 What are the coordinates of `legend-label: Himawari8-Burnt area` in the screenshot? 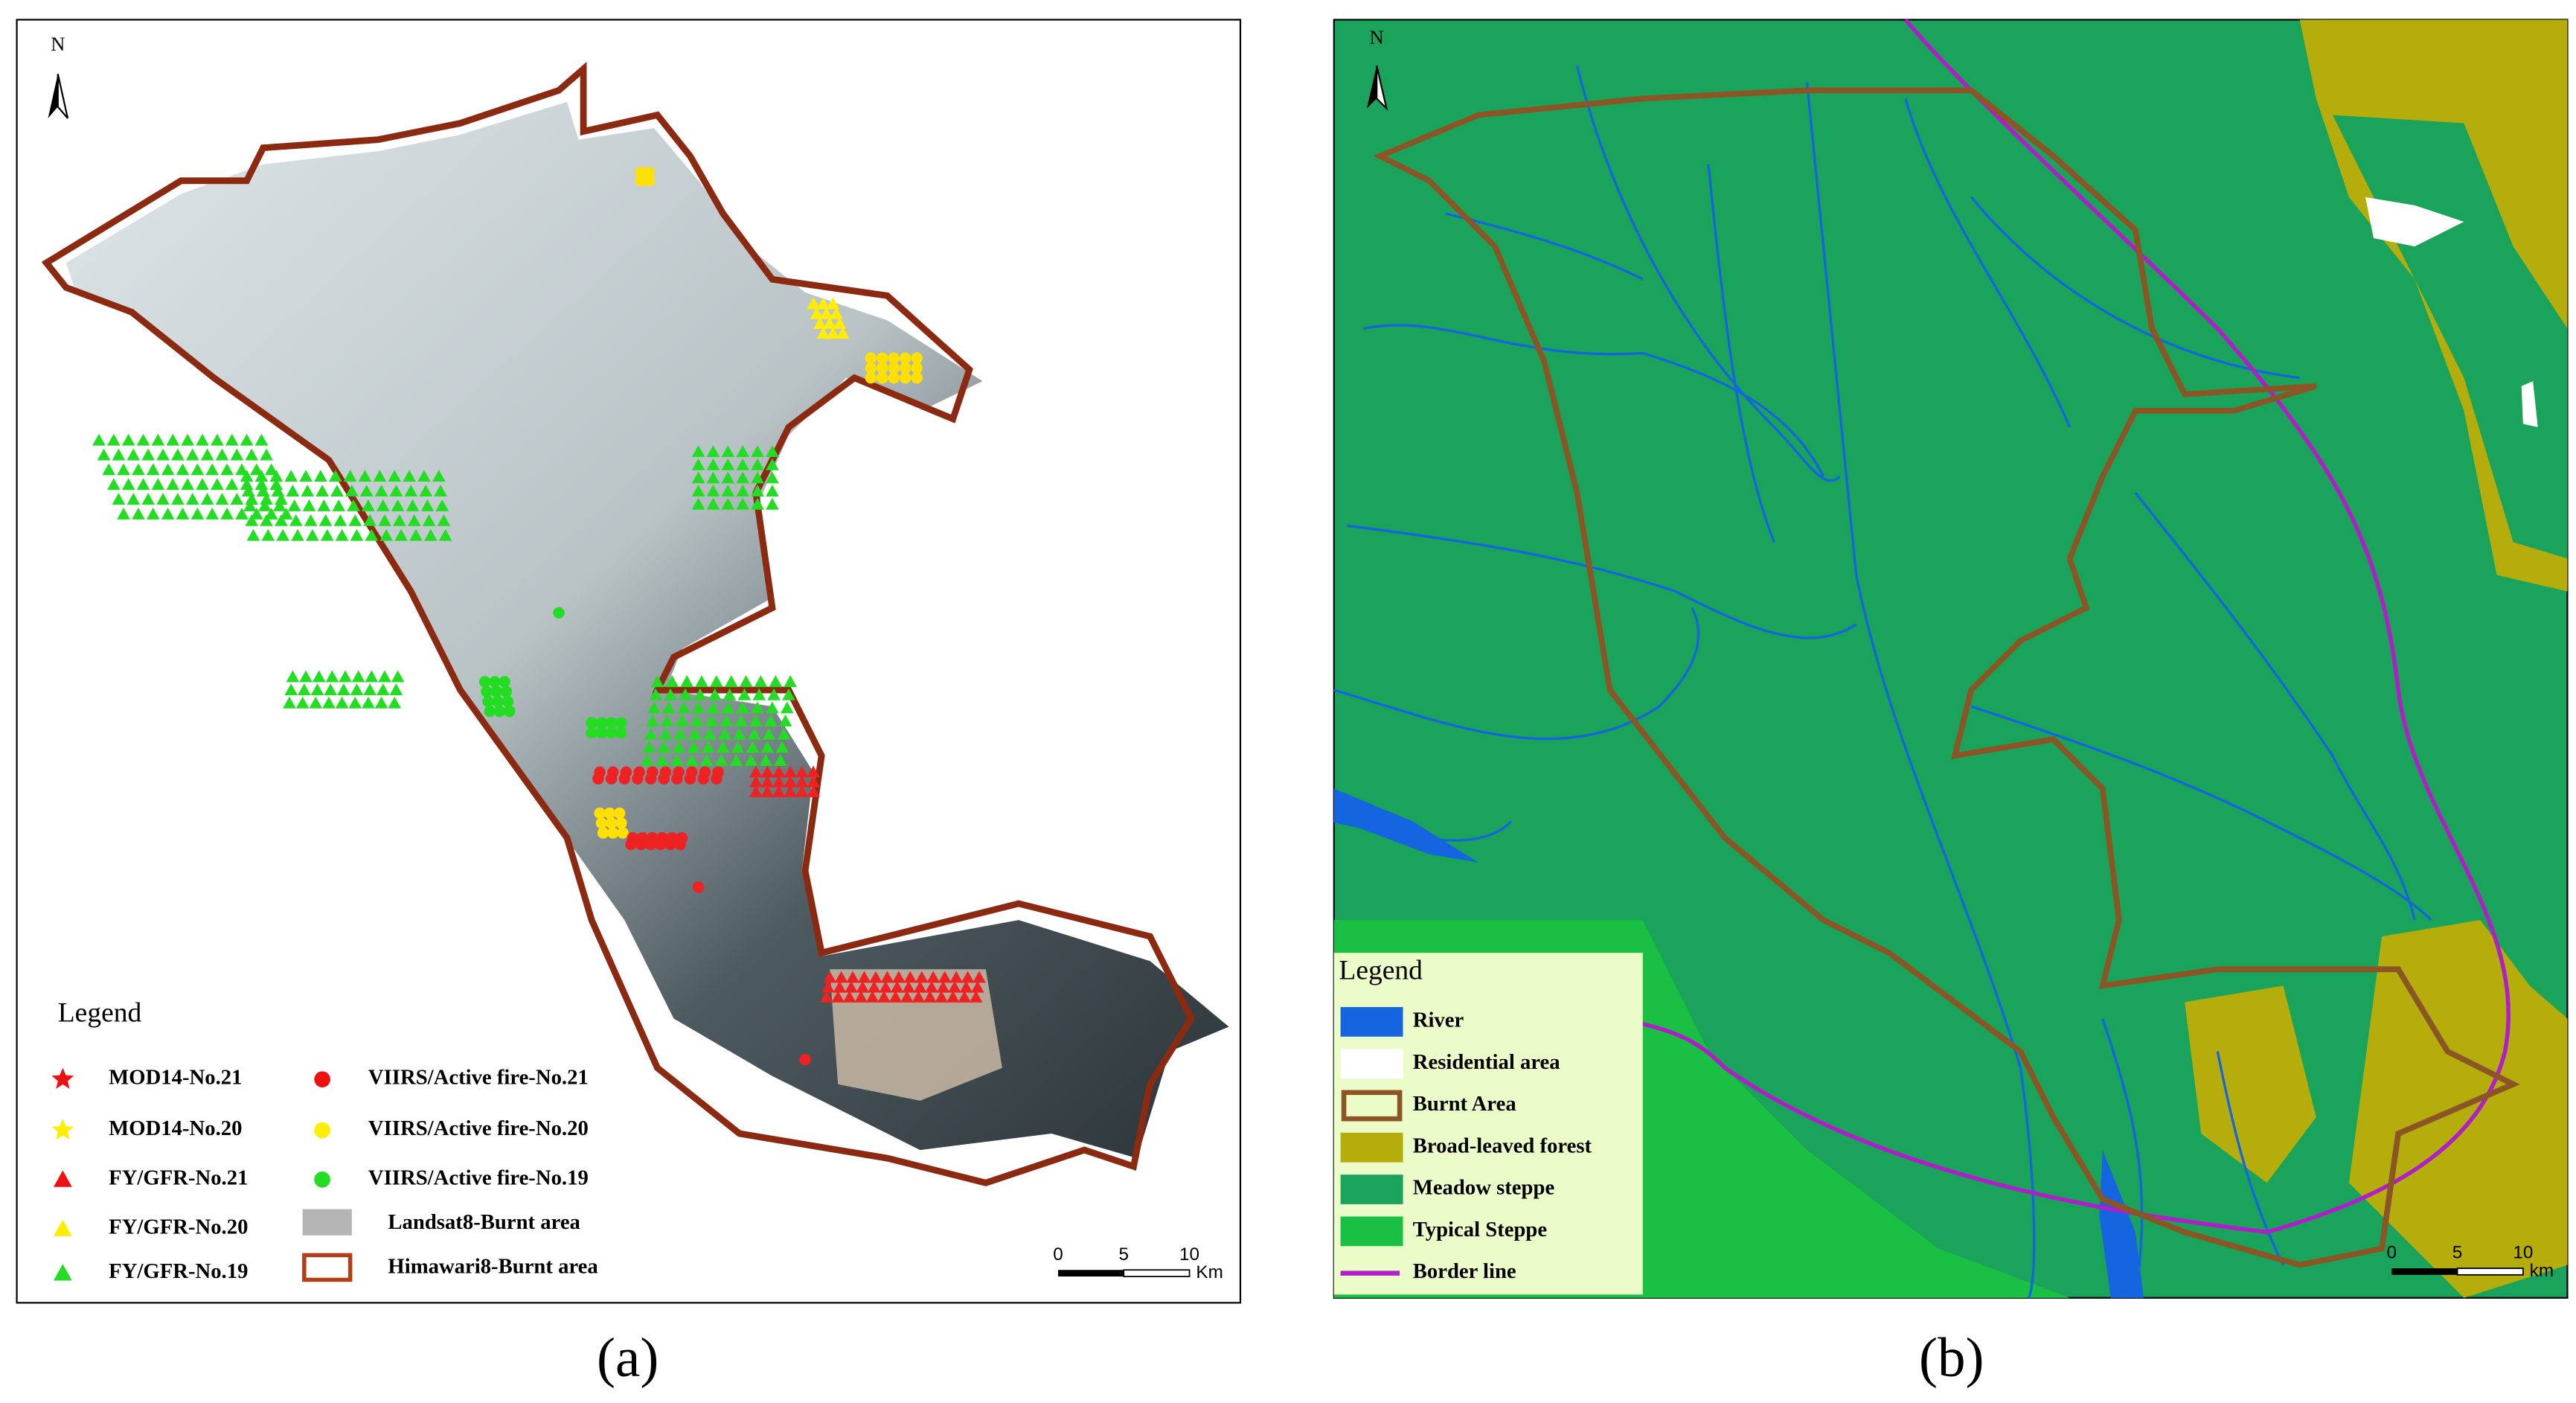 It's located at (492, 1267).